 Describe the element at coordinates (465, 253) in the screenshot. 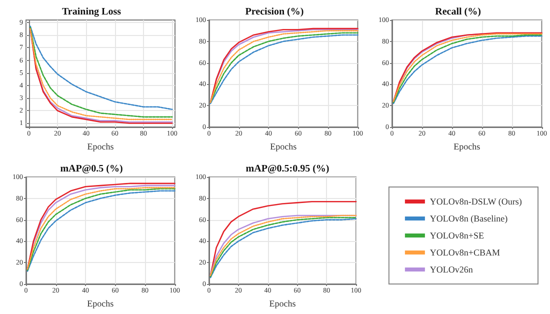

I see `legend-label: YOLOv8n+CBAM` at that location.